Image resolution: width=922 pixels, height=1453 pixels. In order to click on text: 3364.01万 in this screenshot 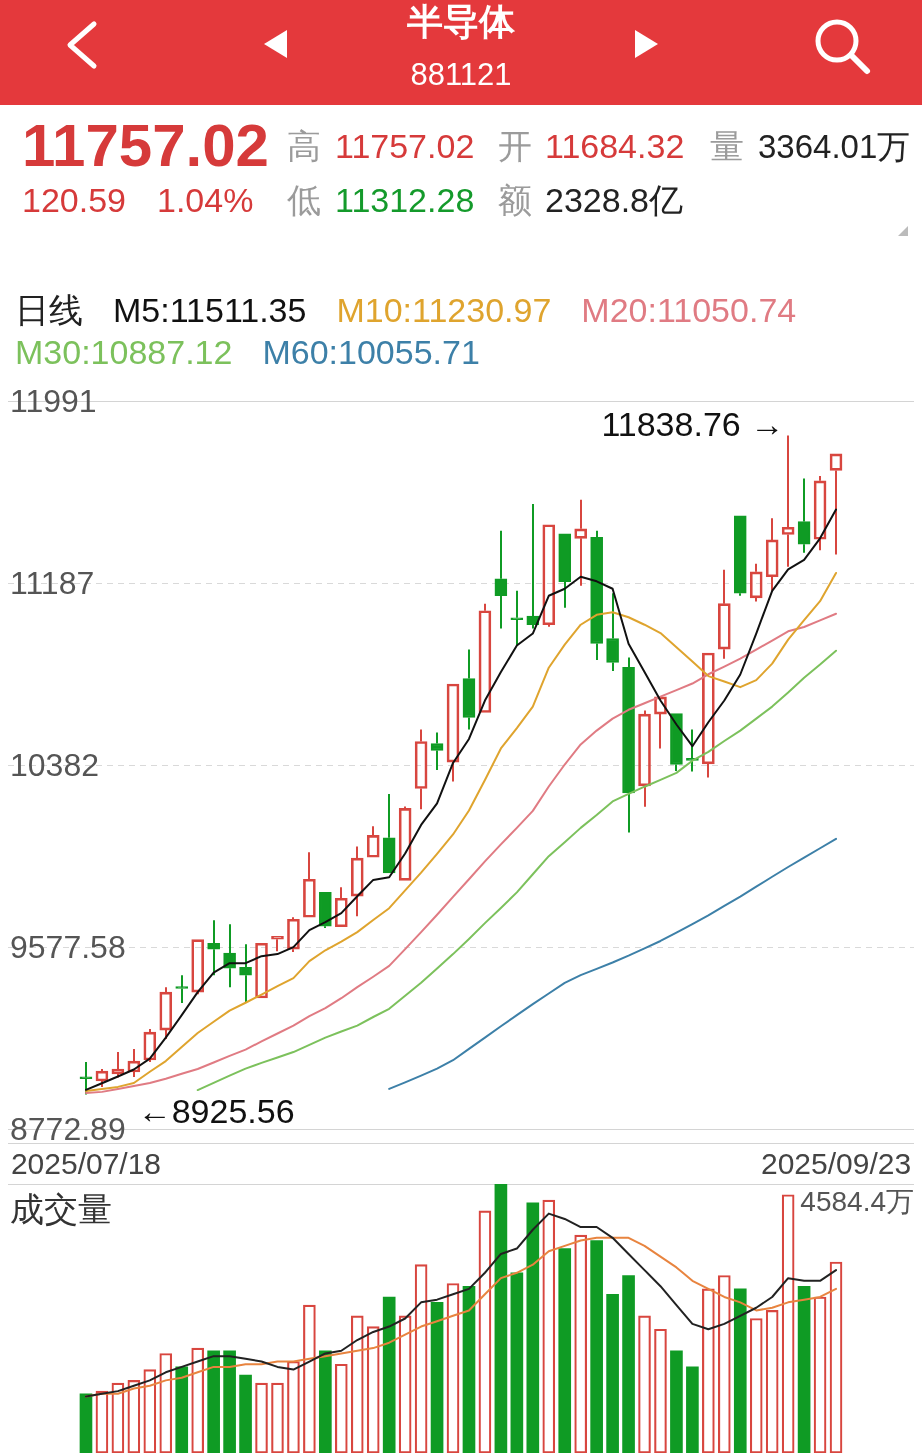, I will do `click(834, 146)`.